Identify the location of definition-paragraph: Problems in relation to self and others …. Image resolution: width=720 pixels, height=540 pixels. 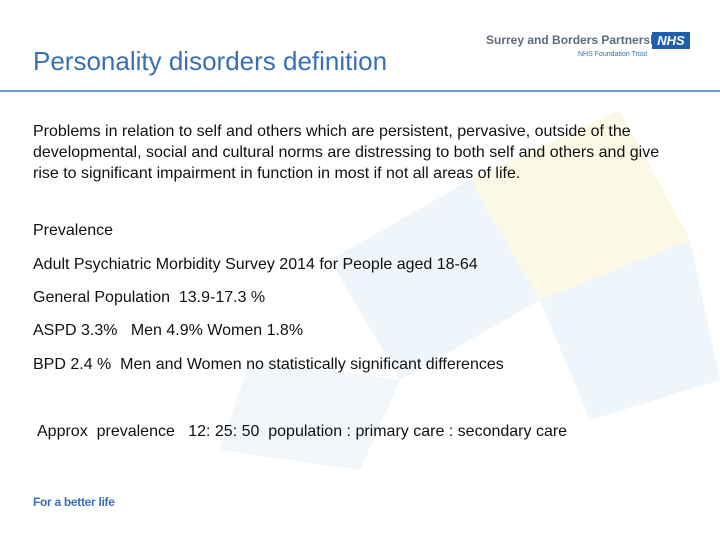
(346, 152).